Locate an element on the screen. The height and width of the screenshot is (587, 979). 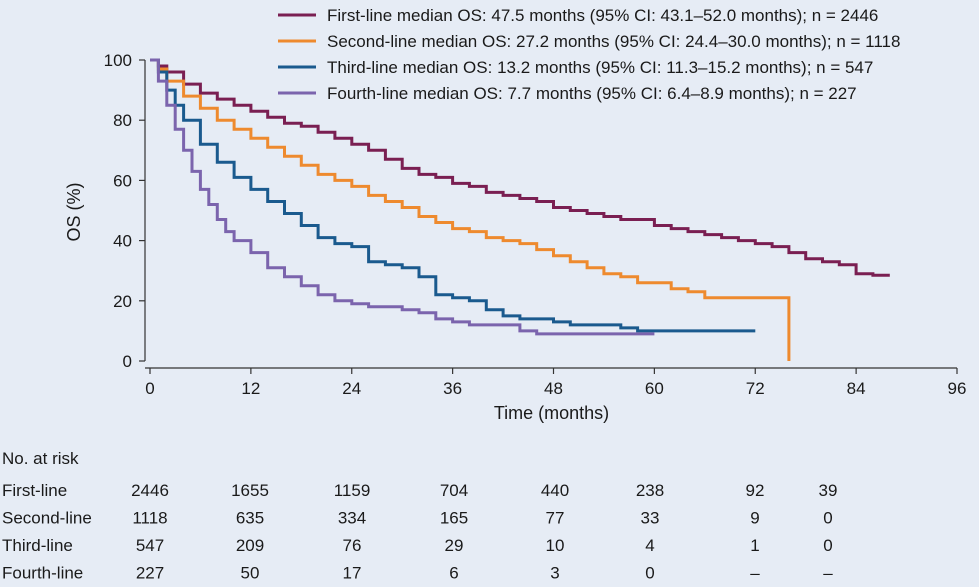
risk-row-label: Second-line is located at coordinates (47, 518).